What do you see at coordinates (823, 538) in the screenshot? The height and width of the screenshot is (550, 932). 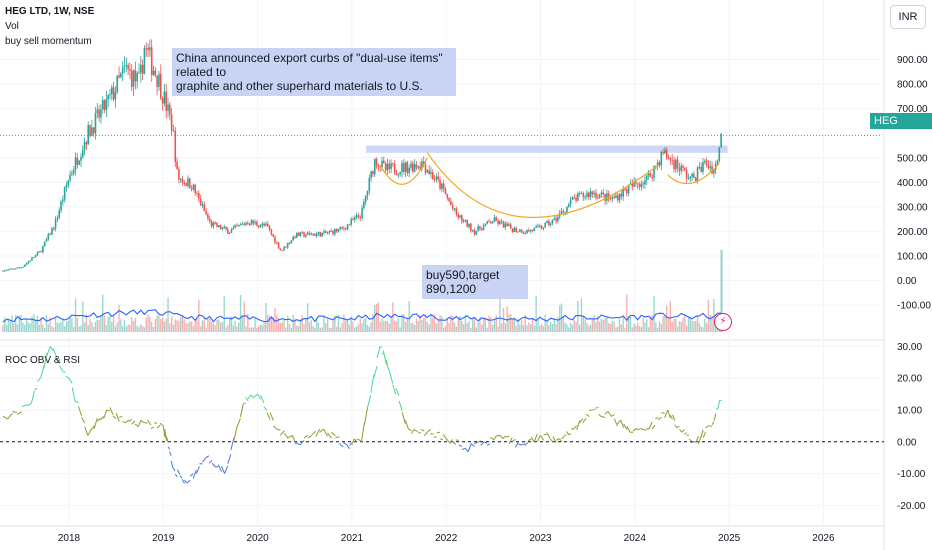 I see `x-tick-label: 2026` at bounding box center [823, 538].